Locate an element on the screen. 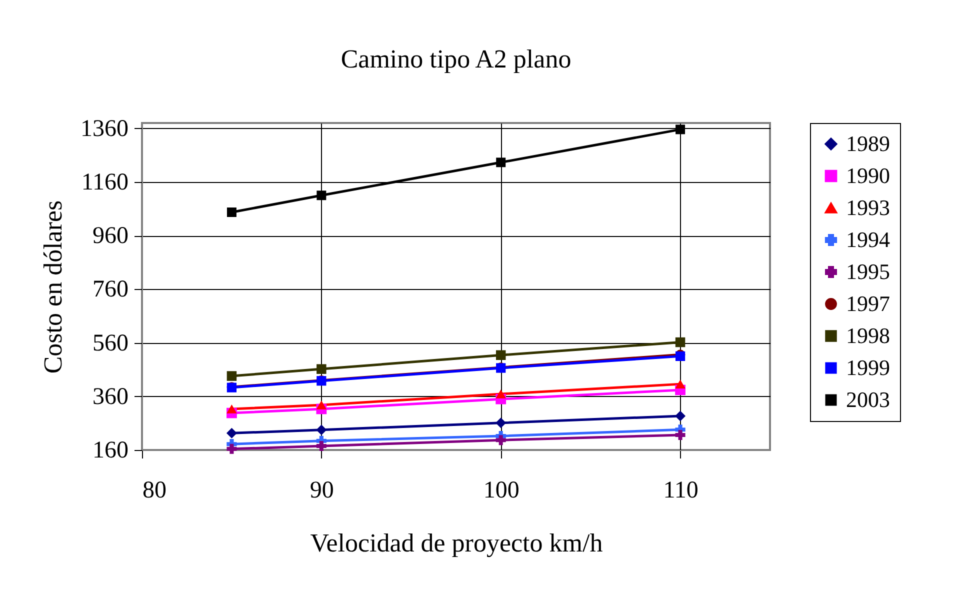  legend-label: 2003 is located at coordinates (868, 399).